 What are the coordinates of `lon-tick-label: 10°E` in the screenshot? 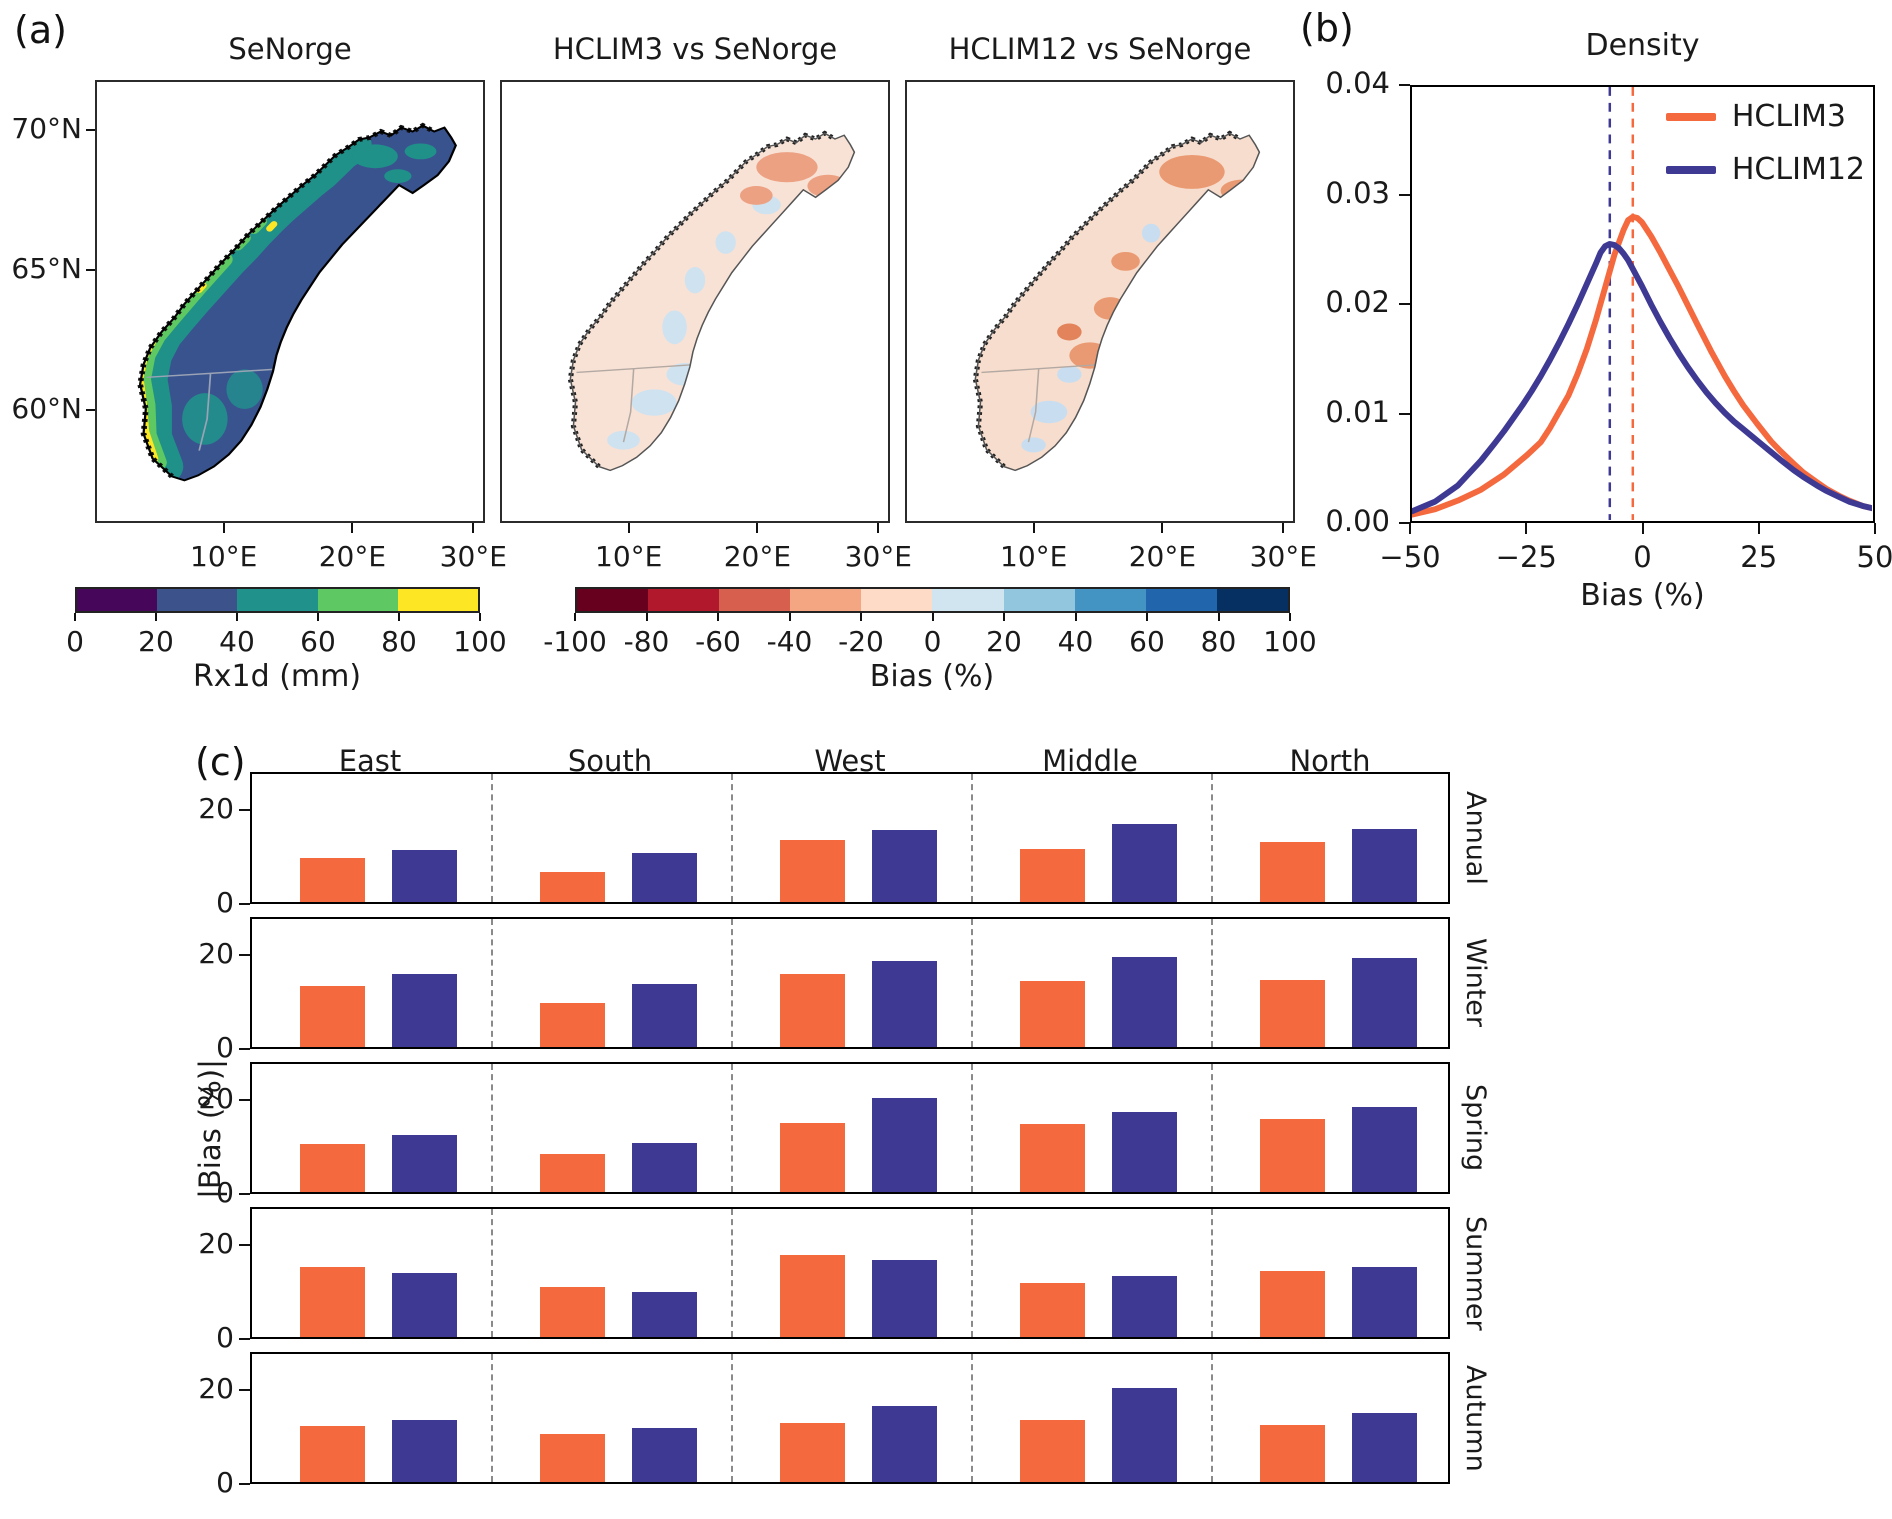 It's located at (629, 556).